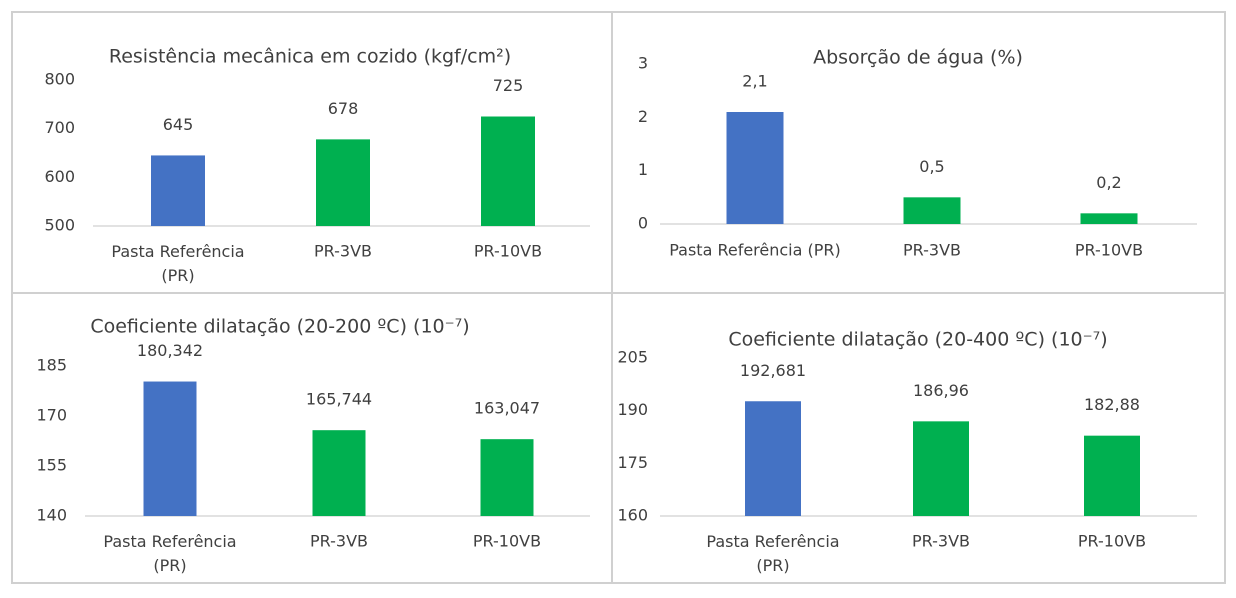 Image resolution: width=1236 pixels, height=598 pixels. What do you see at coordinates (941, 390) in the screenshot?
I see `data-label: 186,96` at bounding box center [941, 390].